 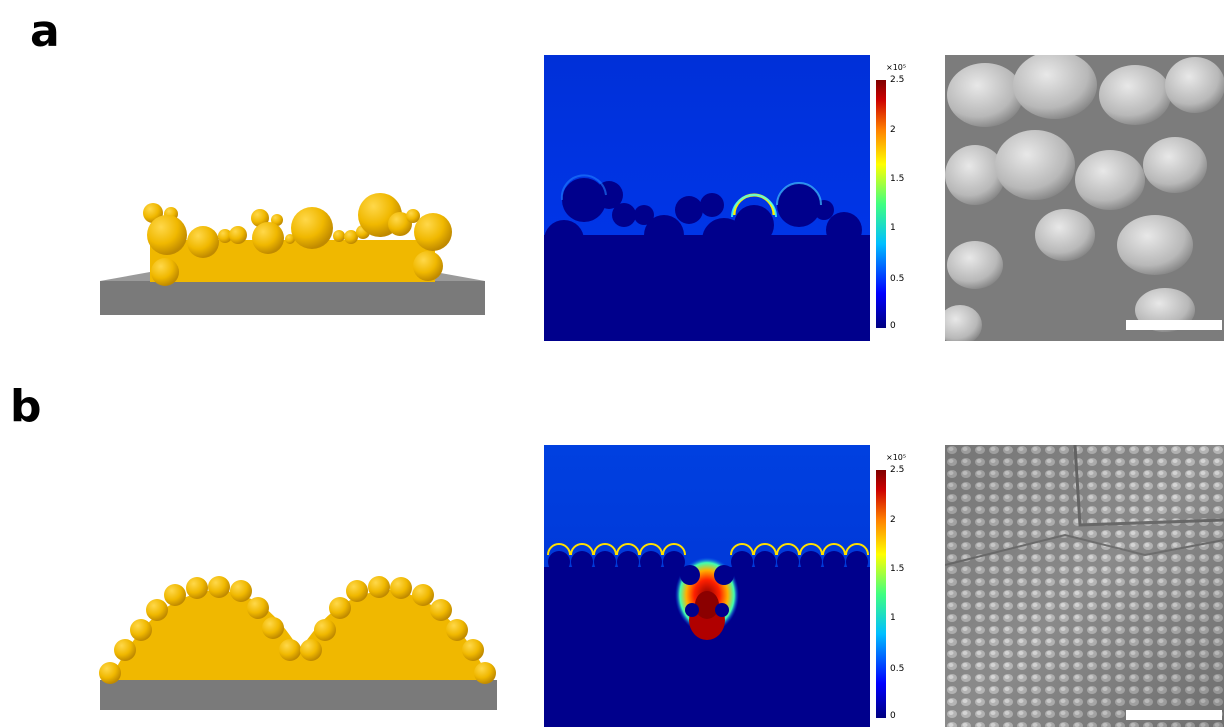 What do you see at coordinates (1174, 325) in the screenshot?
I see `scale-bar-a` at bounding box center [1174, 325].